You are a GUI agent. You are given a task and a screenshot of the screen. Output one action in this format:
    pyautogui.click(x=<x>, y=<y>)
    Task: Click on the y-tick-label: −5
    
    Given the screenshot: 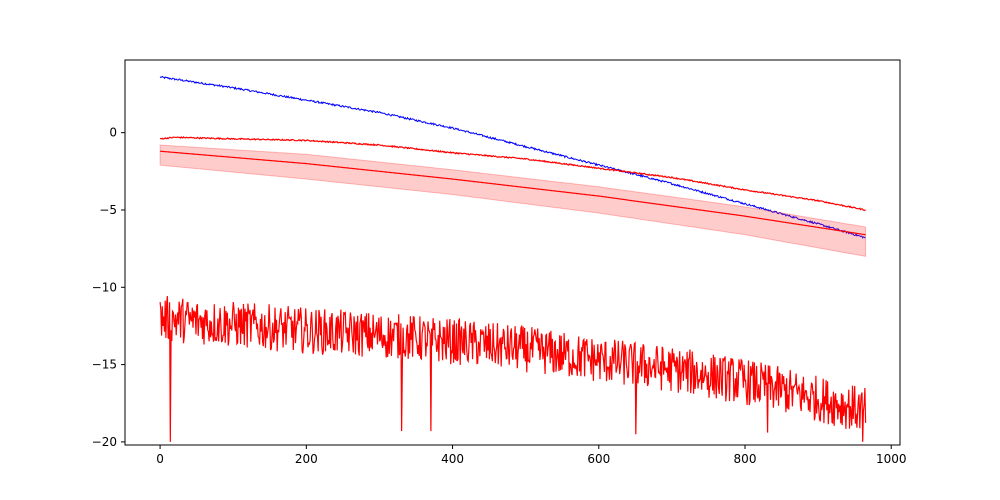 What is the action you would take?
    pyautogui.click(x=108, y=210)
    